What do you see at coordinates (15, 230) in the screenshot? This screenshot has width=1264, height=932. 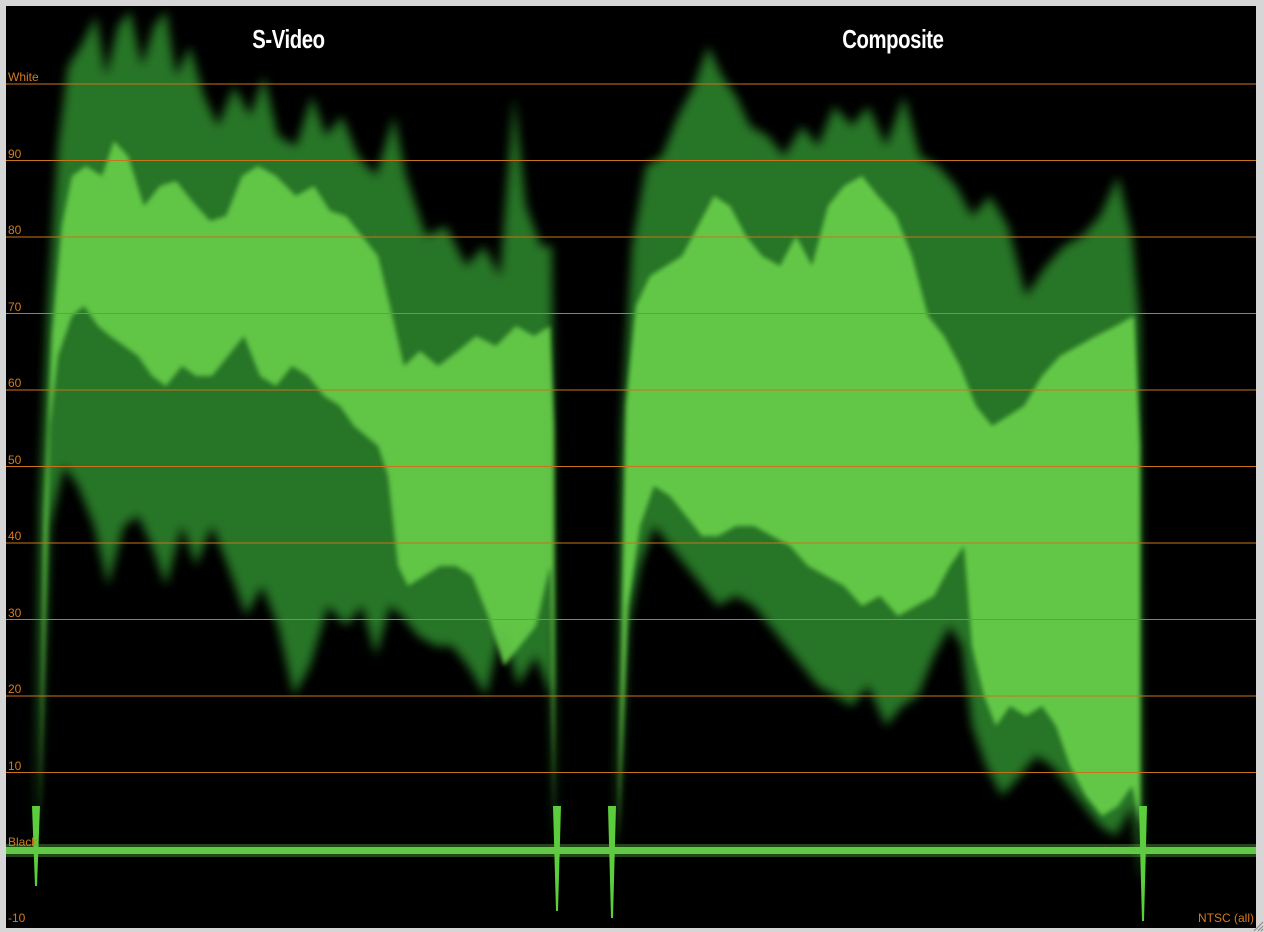 I see `scale-label-80: 80` at bounding box center [15, 230].